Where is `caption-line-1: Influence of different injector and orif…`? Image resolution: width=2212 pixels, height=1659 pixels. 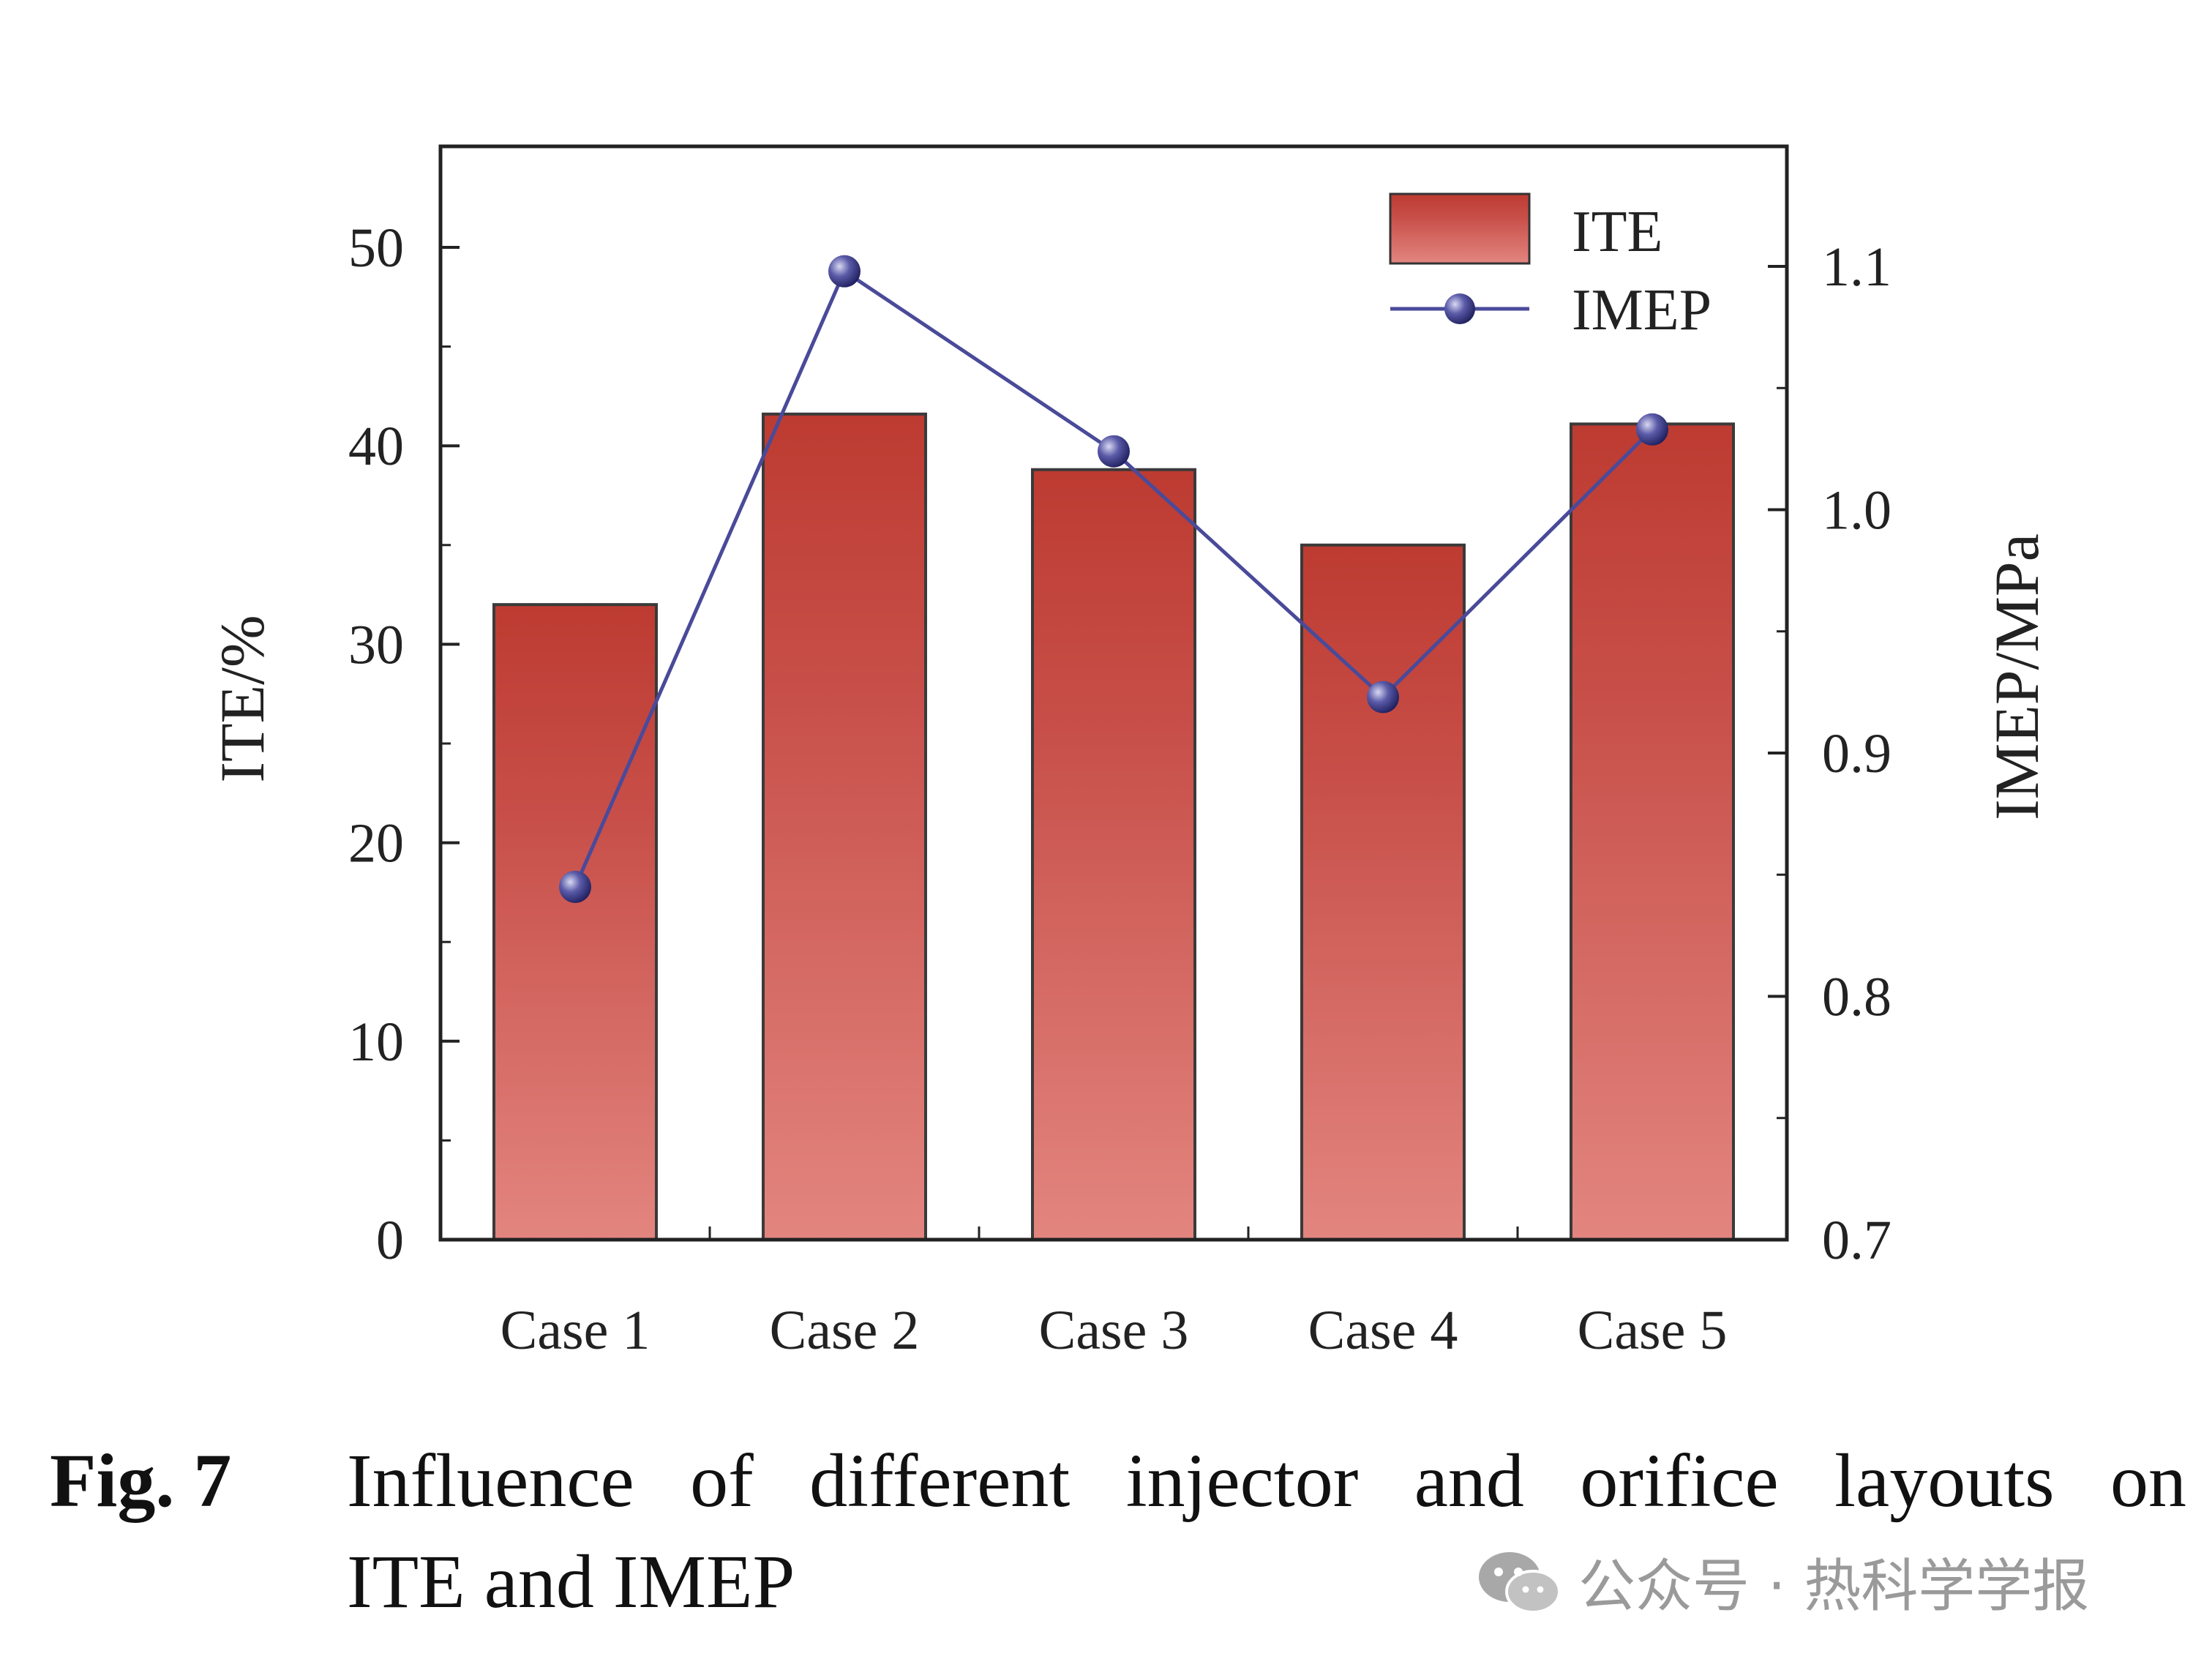
caption-line-1: Influence of different injector and orif… is located at coordinates (1266, 1481).